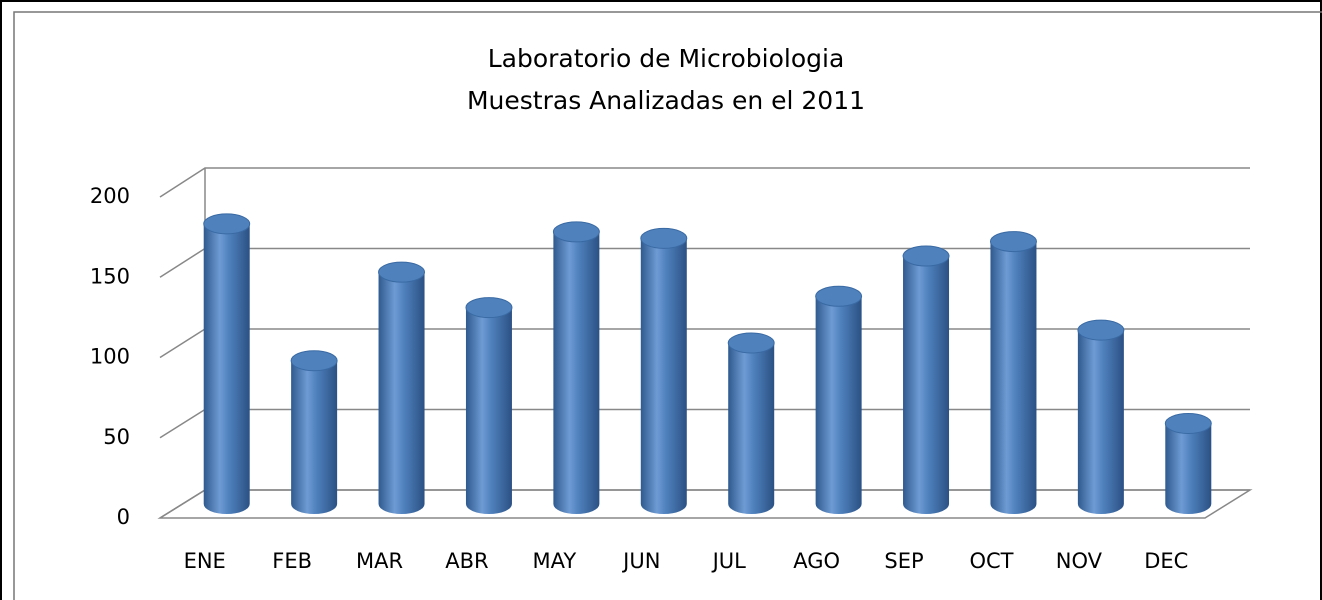 This screenshot has height=600, width=1322. I want to click on x-tick-label: SEP, so click(903, 561).